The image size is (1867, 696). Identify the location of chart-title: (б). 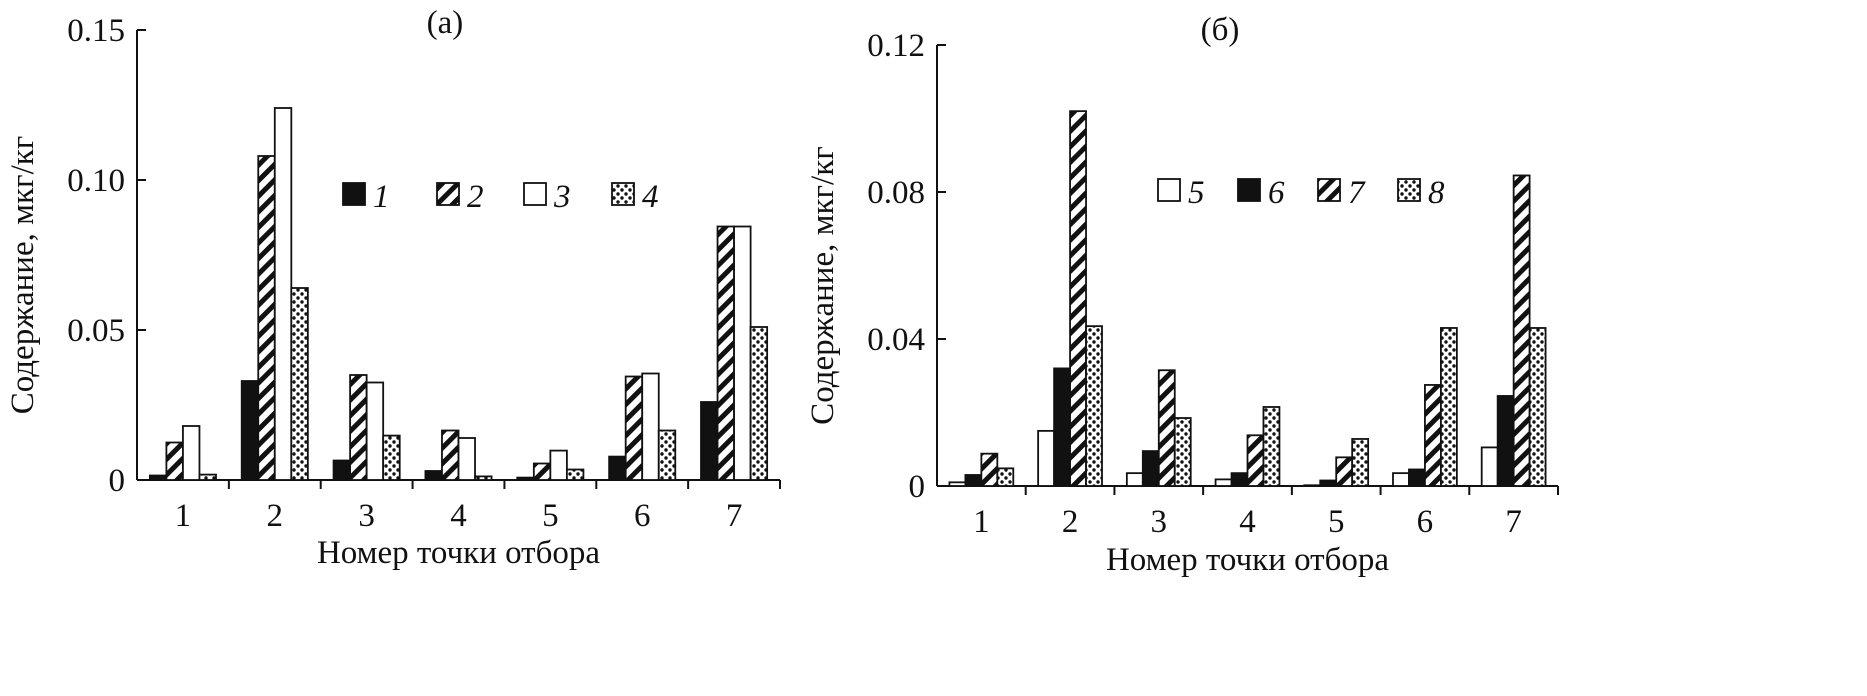
(1220, 30).